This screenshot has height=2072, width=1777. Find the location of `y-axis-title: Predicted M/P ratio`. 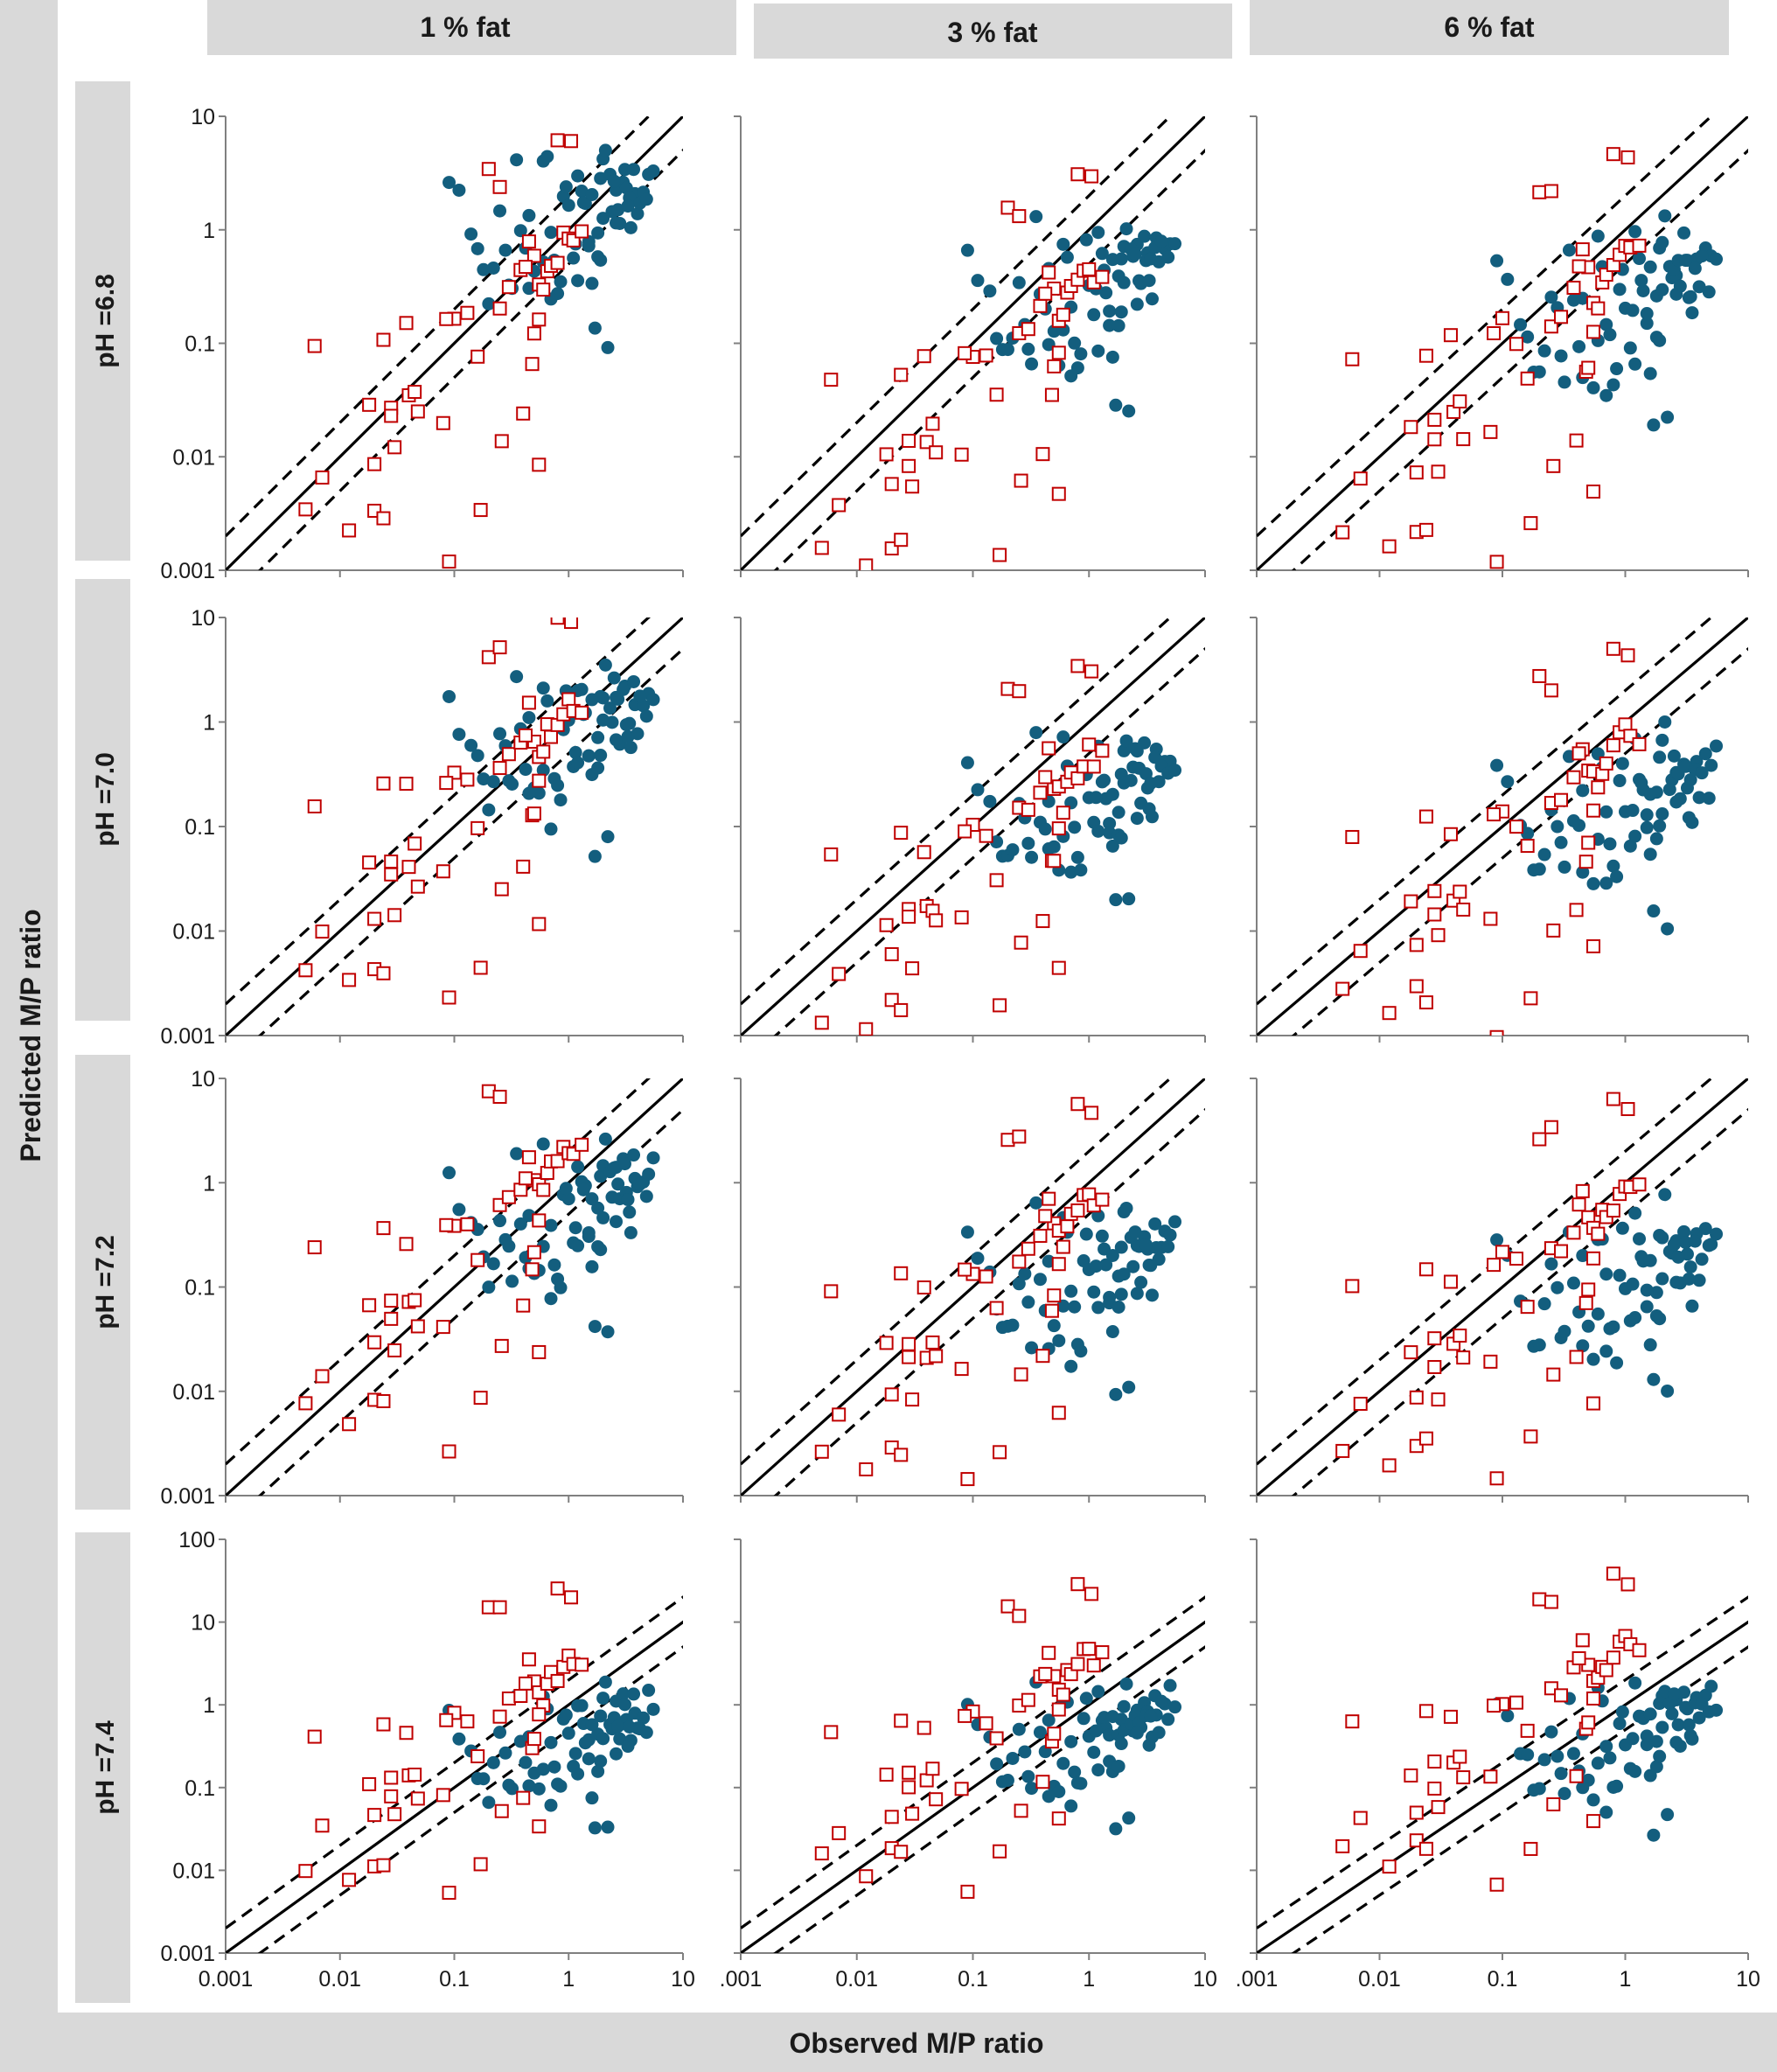

y-axis-title: Predicted M/P ratio is located at coordinates (30, 1035).